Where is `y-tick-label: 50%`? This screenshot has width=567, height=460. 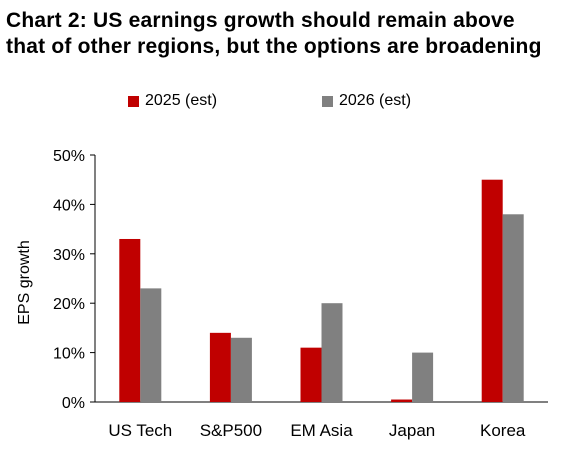
y-tick-label: 50% is located at coordinates (69, 156).